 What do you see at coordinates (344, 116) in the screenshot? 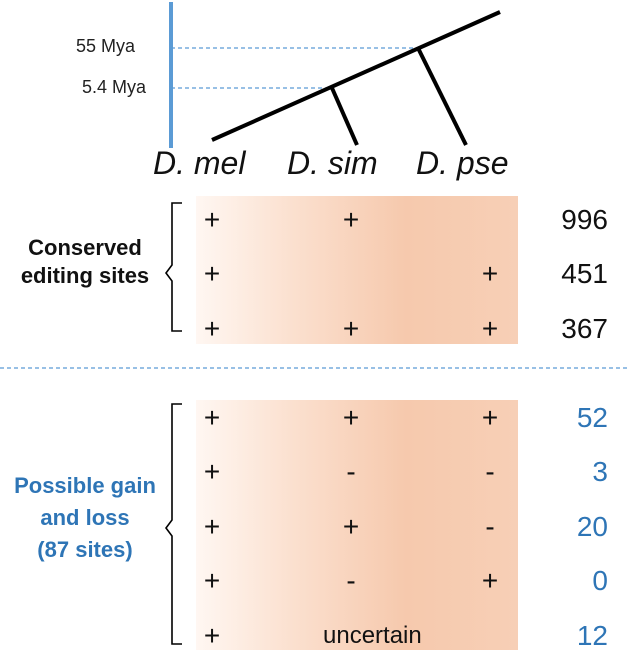
I see `tree-branch-sim` at bounding box center [344, 116].